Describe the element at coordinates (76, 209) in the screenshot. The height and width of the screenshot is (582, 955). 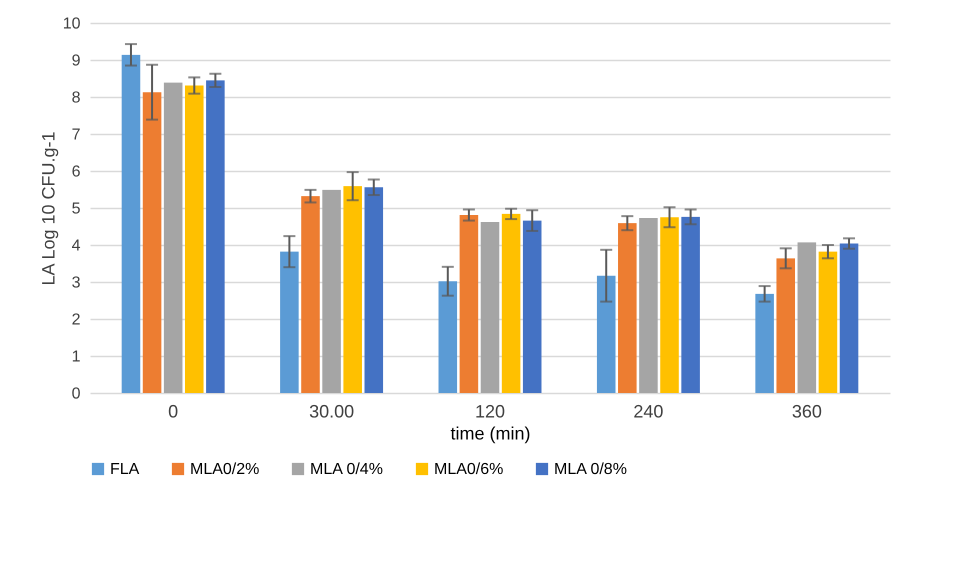
I see `y-tick-label: 5` at that location.